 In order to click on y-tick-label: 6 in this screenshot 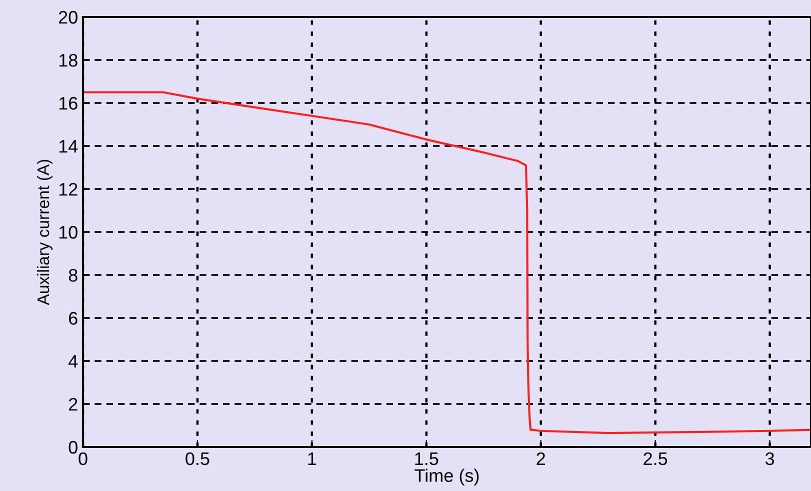, I will do `click(73, 318)`.